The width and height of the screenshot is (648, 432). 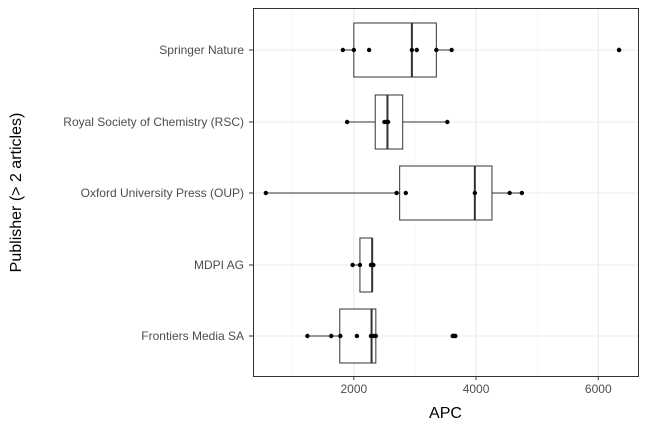 I want to click on y-tick-label: Springer Nature, so click(x=201, y=50).